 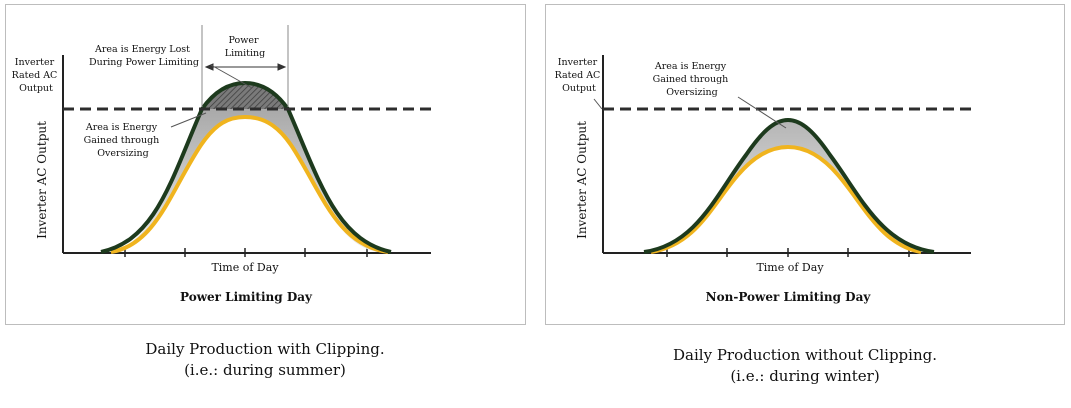 What do you see at coordinates (246, 297) in the screenshot?
I see `panel-title: Power Limiting Day` at bounding box center [246, 297].